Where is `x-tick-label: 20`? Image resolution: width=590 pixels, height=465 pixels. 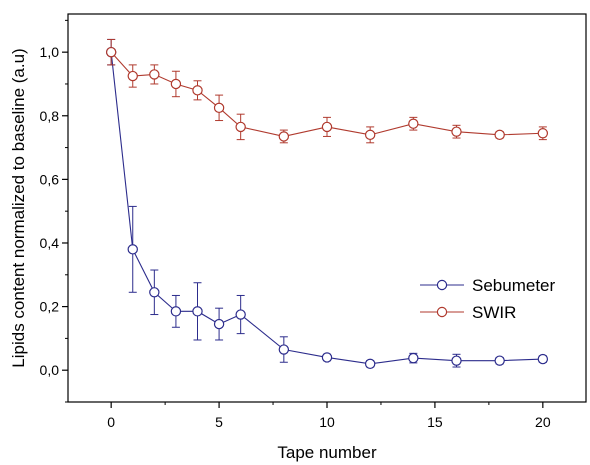
x-tick-label: 20 is located at coordinates (543, 422).